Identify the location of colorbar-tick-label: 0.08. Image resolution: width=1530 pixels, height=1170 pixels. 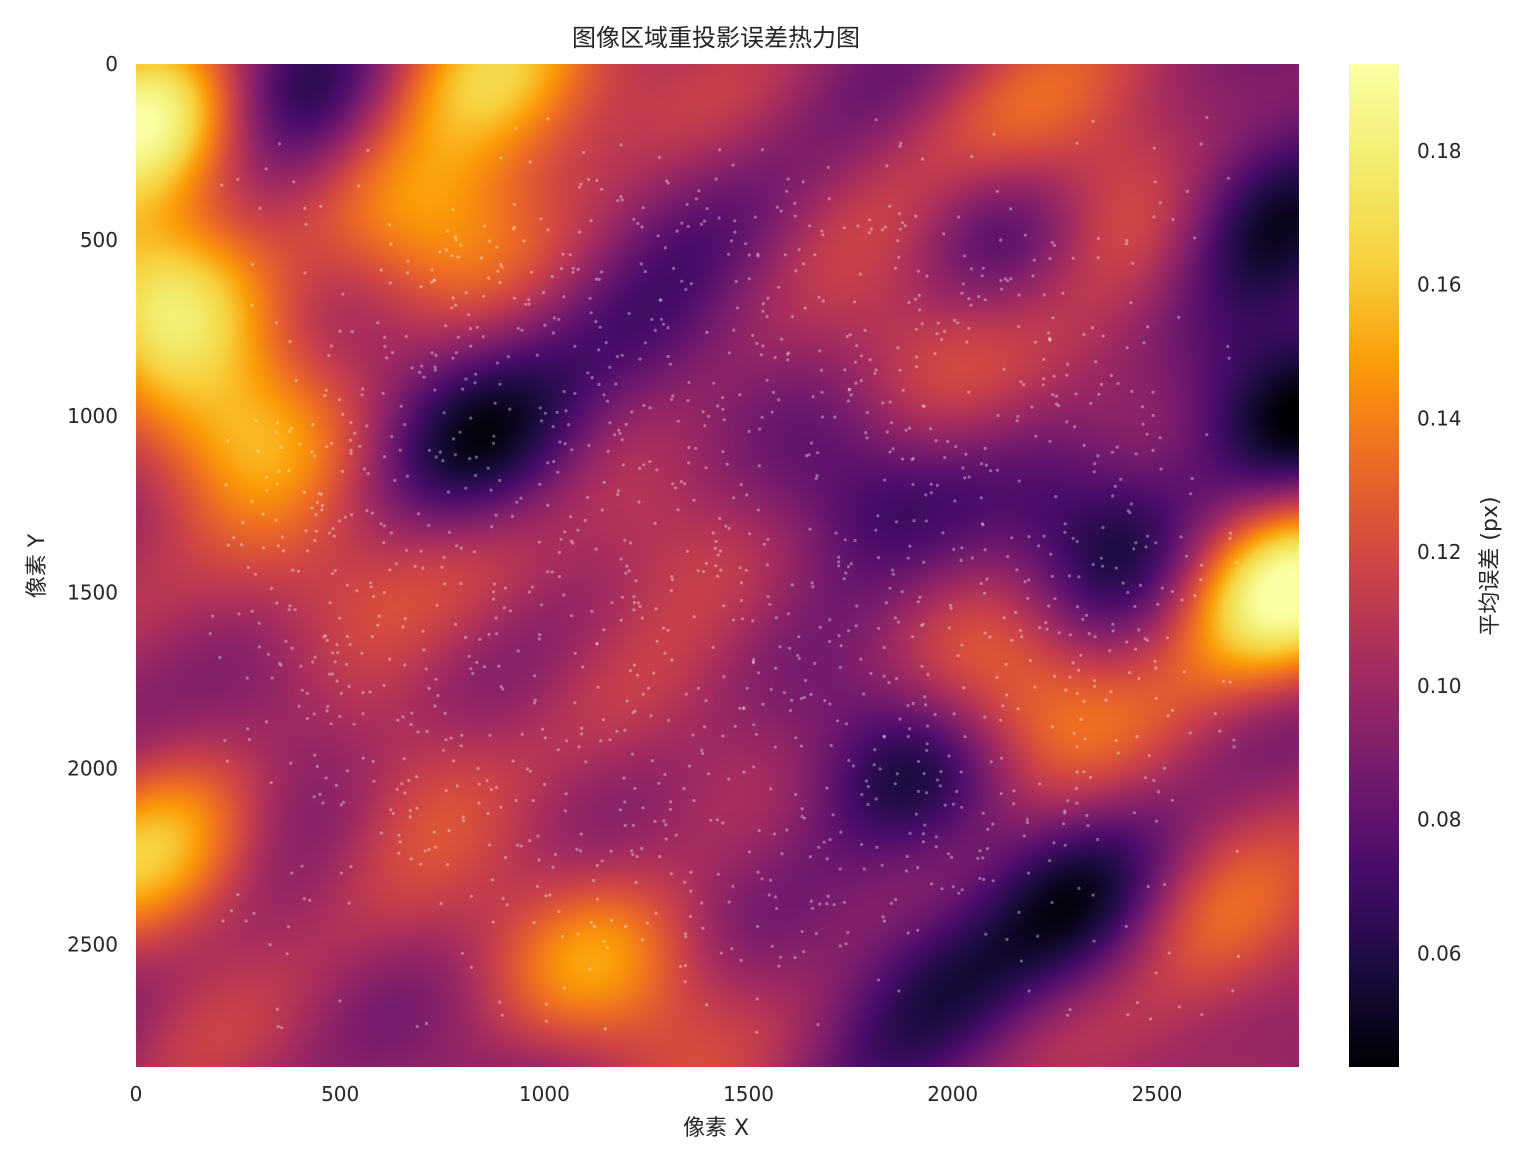
(1439, 820).